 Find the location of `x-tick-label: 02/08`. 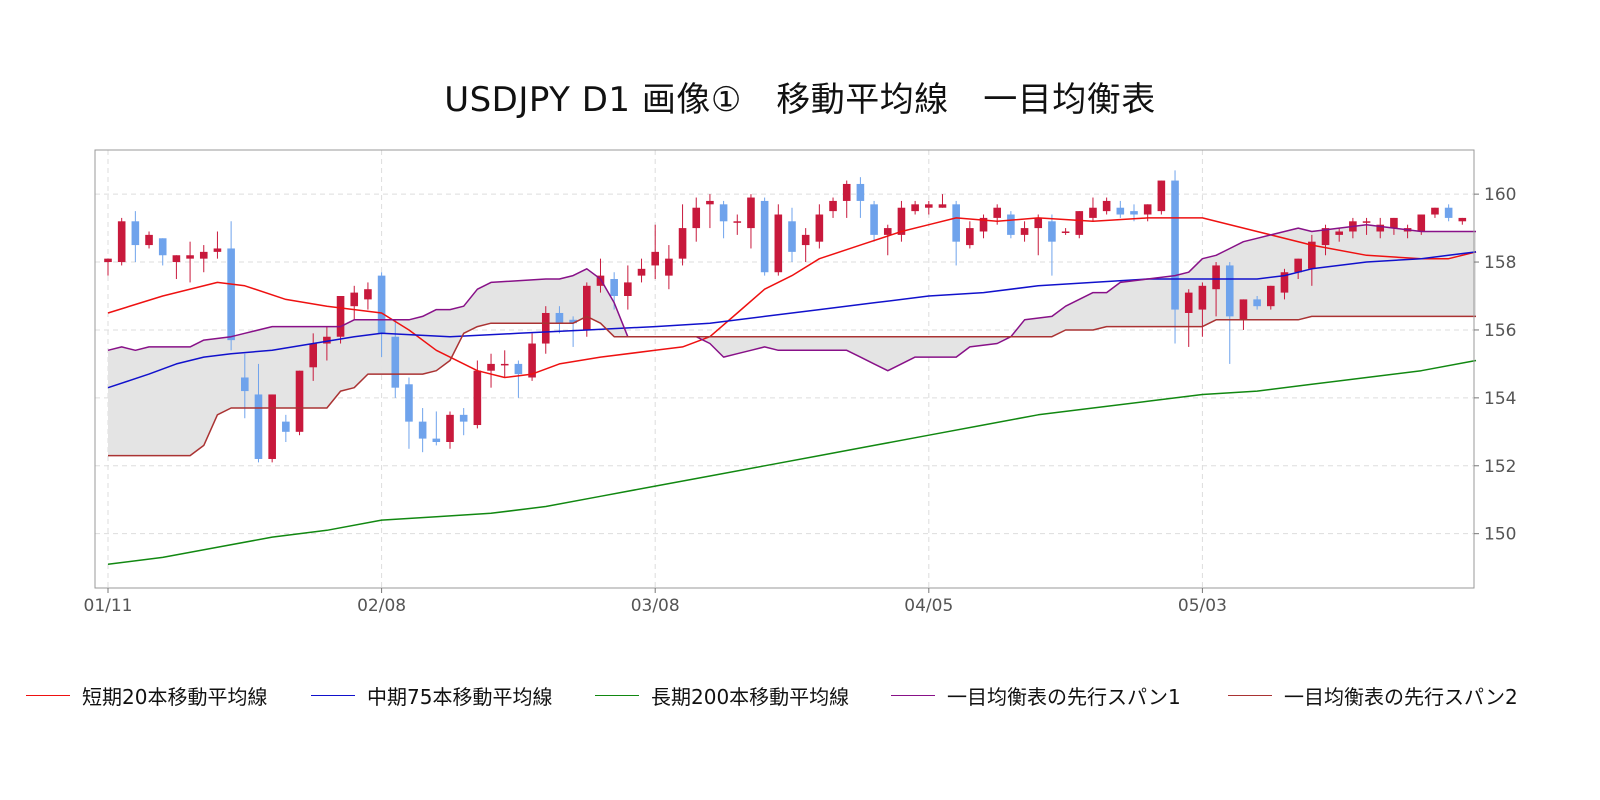

x-tick-label: 02/08 is located at coordinates (381, 606).